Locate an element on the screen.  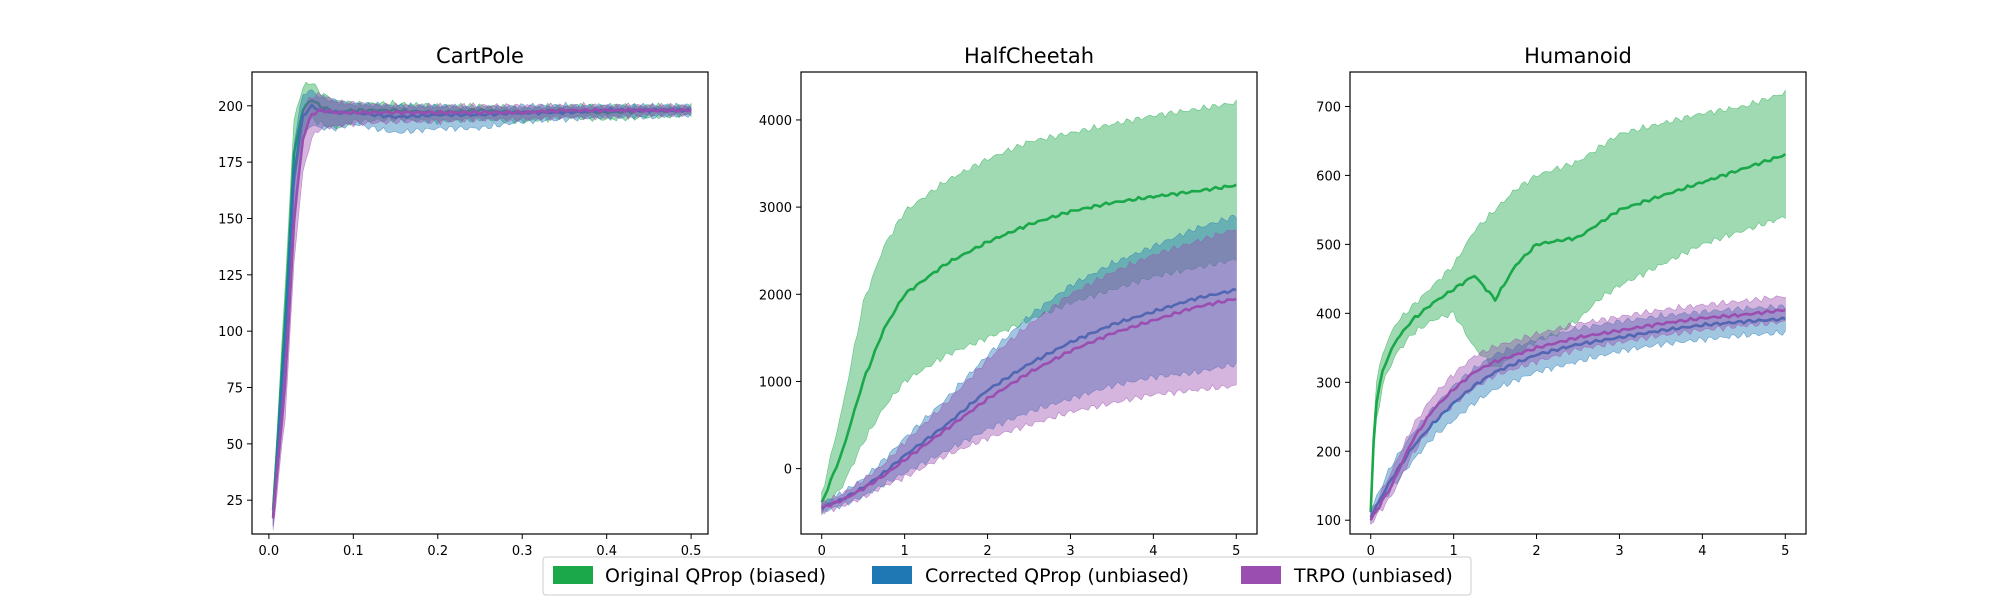
y-tick-label: 1000 is located at coordinates (775, 382).